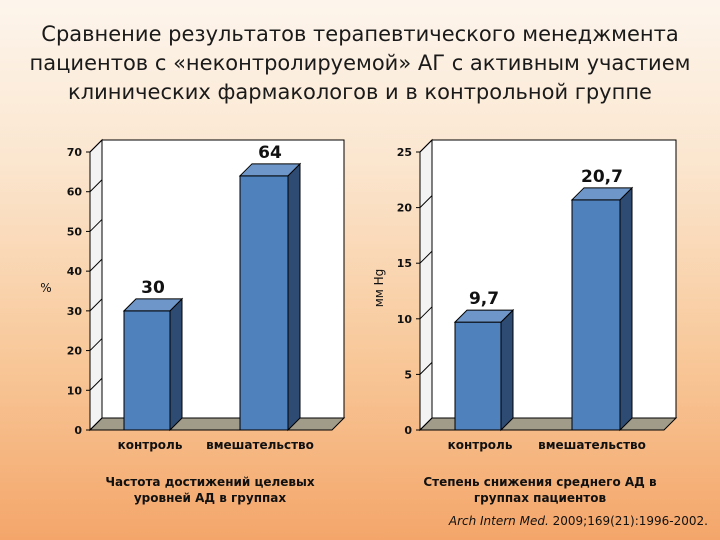 Image resolution: width=720 pixels, height=540 pixels. I want to click on chart-2-bar-1-top, so click(484, 316).